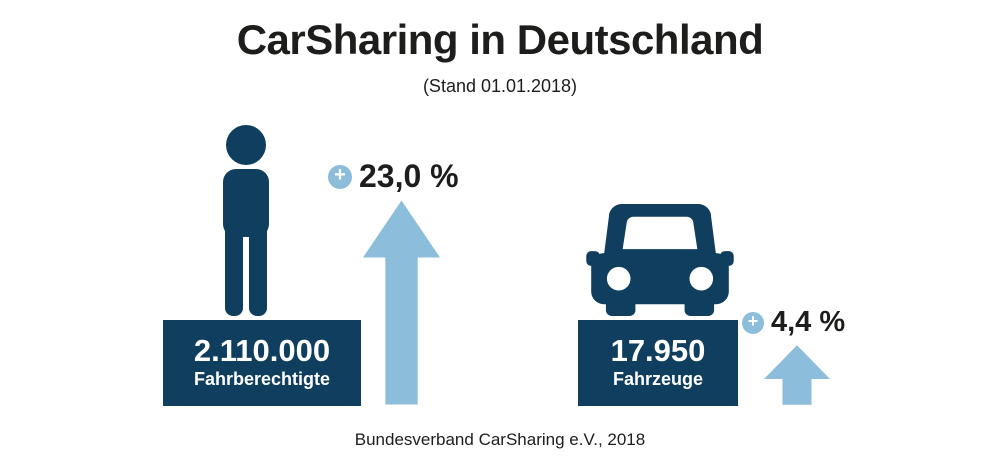  I want to click on stat-box-fahrberechtigte: 2.110.000 Fahrberechtigte, so click(262, 363).